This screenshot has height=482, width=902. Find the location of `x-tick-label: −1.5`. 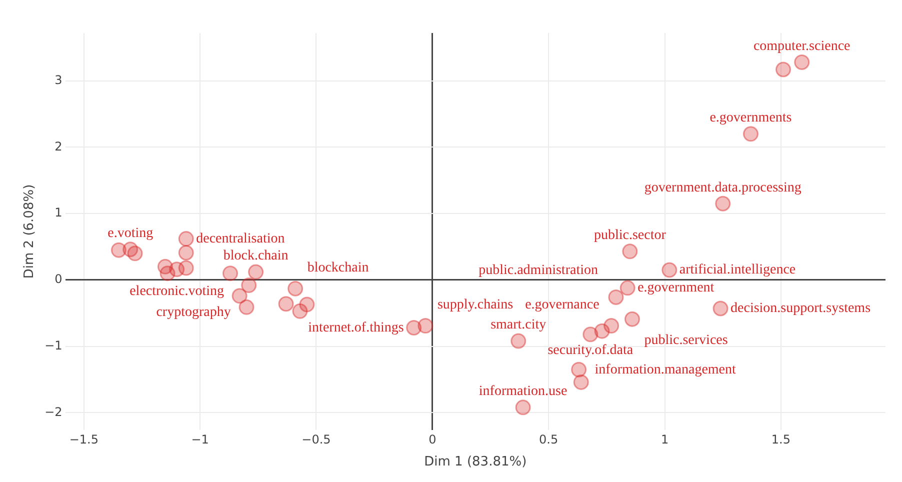

x-tick-label: −1.5 is located at coordinates (83, 439).